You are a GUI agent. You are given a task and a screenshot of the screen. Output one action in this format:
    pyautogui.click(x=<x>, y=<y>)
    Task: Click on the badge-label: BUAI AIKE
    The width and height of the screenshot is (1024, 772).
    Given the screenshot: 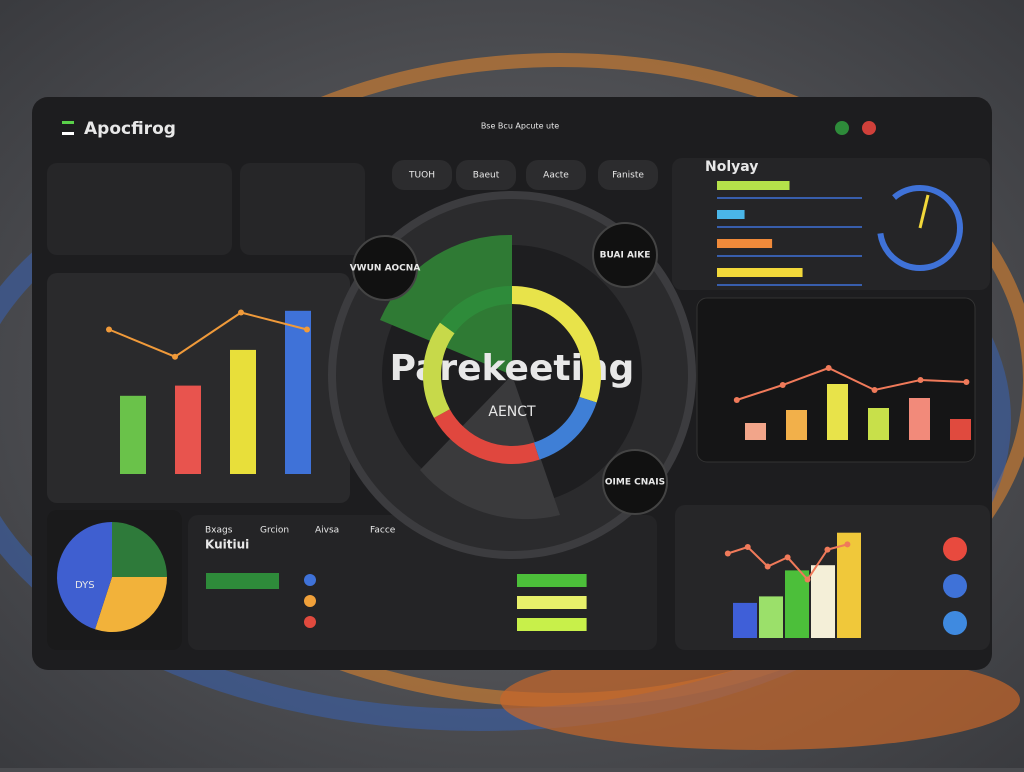 What is the action you would take?
    pyautogui.click(x=625, y=256)
    